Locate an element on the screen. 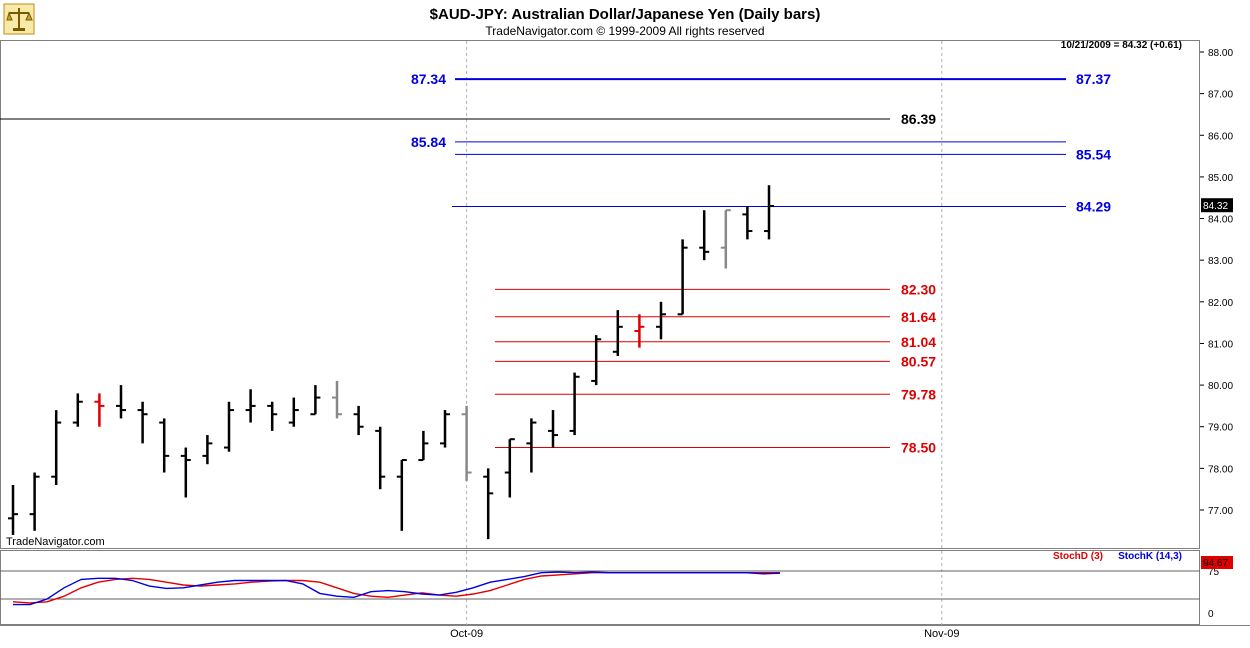  level-label: 84.29 is located at coordinates (1093, 206).